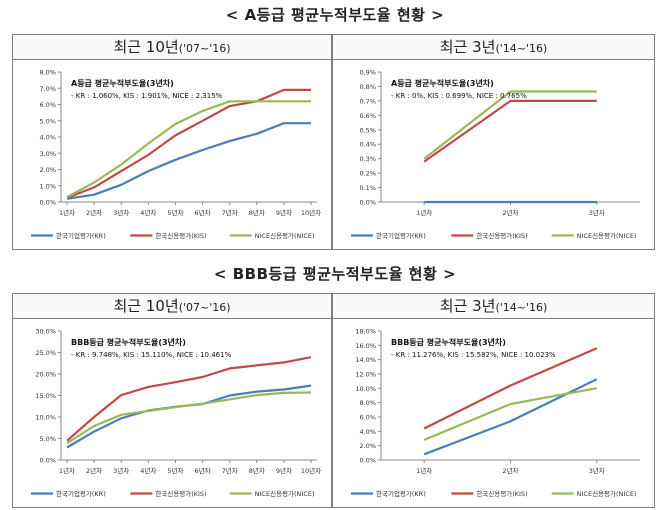 The image size is (670, 510). I want to click on y-tick-label: 15.0%, so click(45, 396).